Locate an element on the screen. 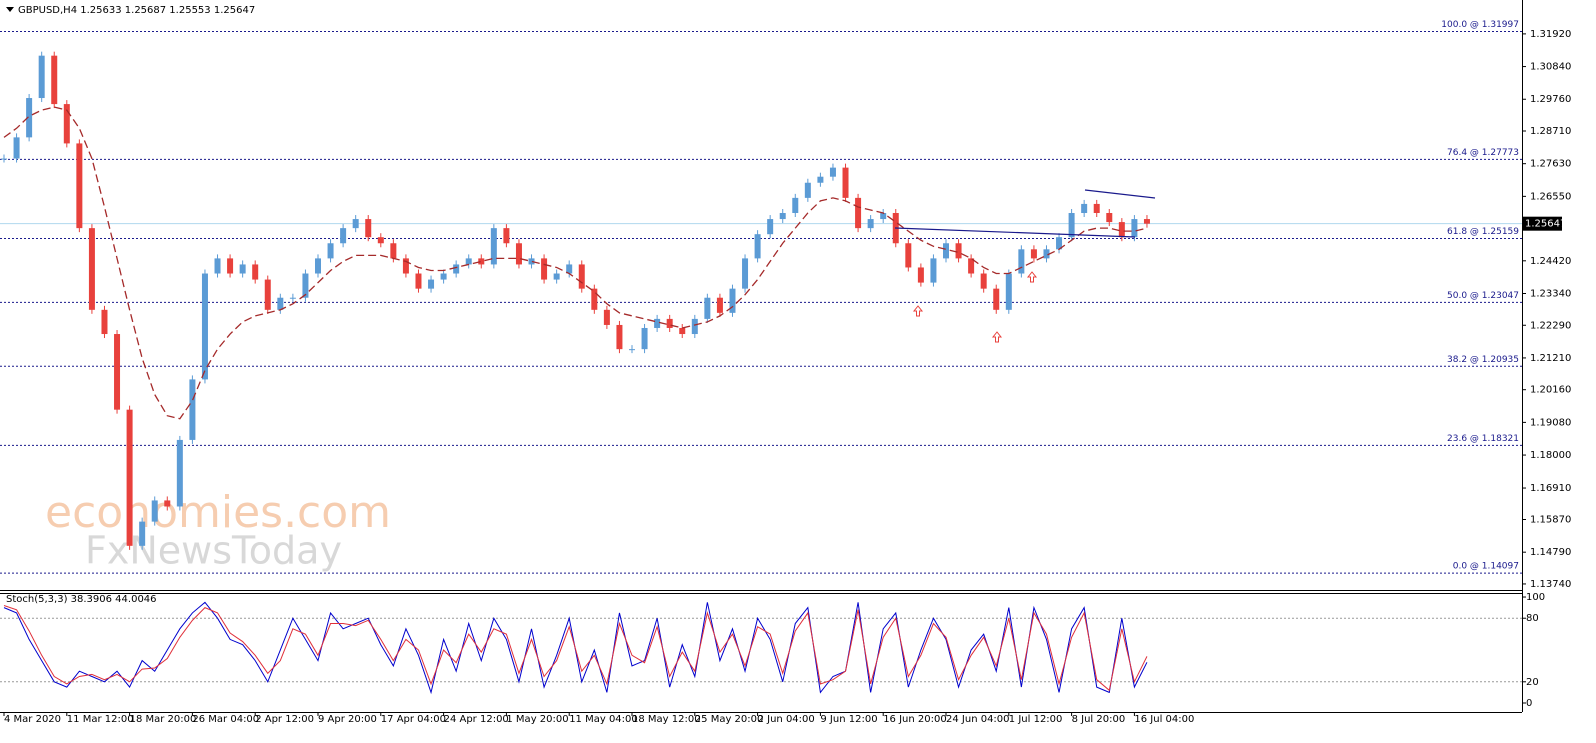  y-tick-label: 100 is located at coordinates (1535, 597).